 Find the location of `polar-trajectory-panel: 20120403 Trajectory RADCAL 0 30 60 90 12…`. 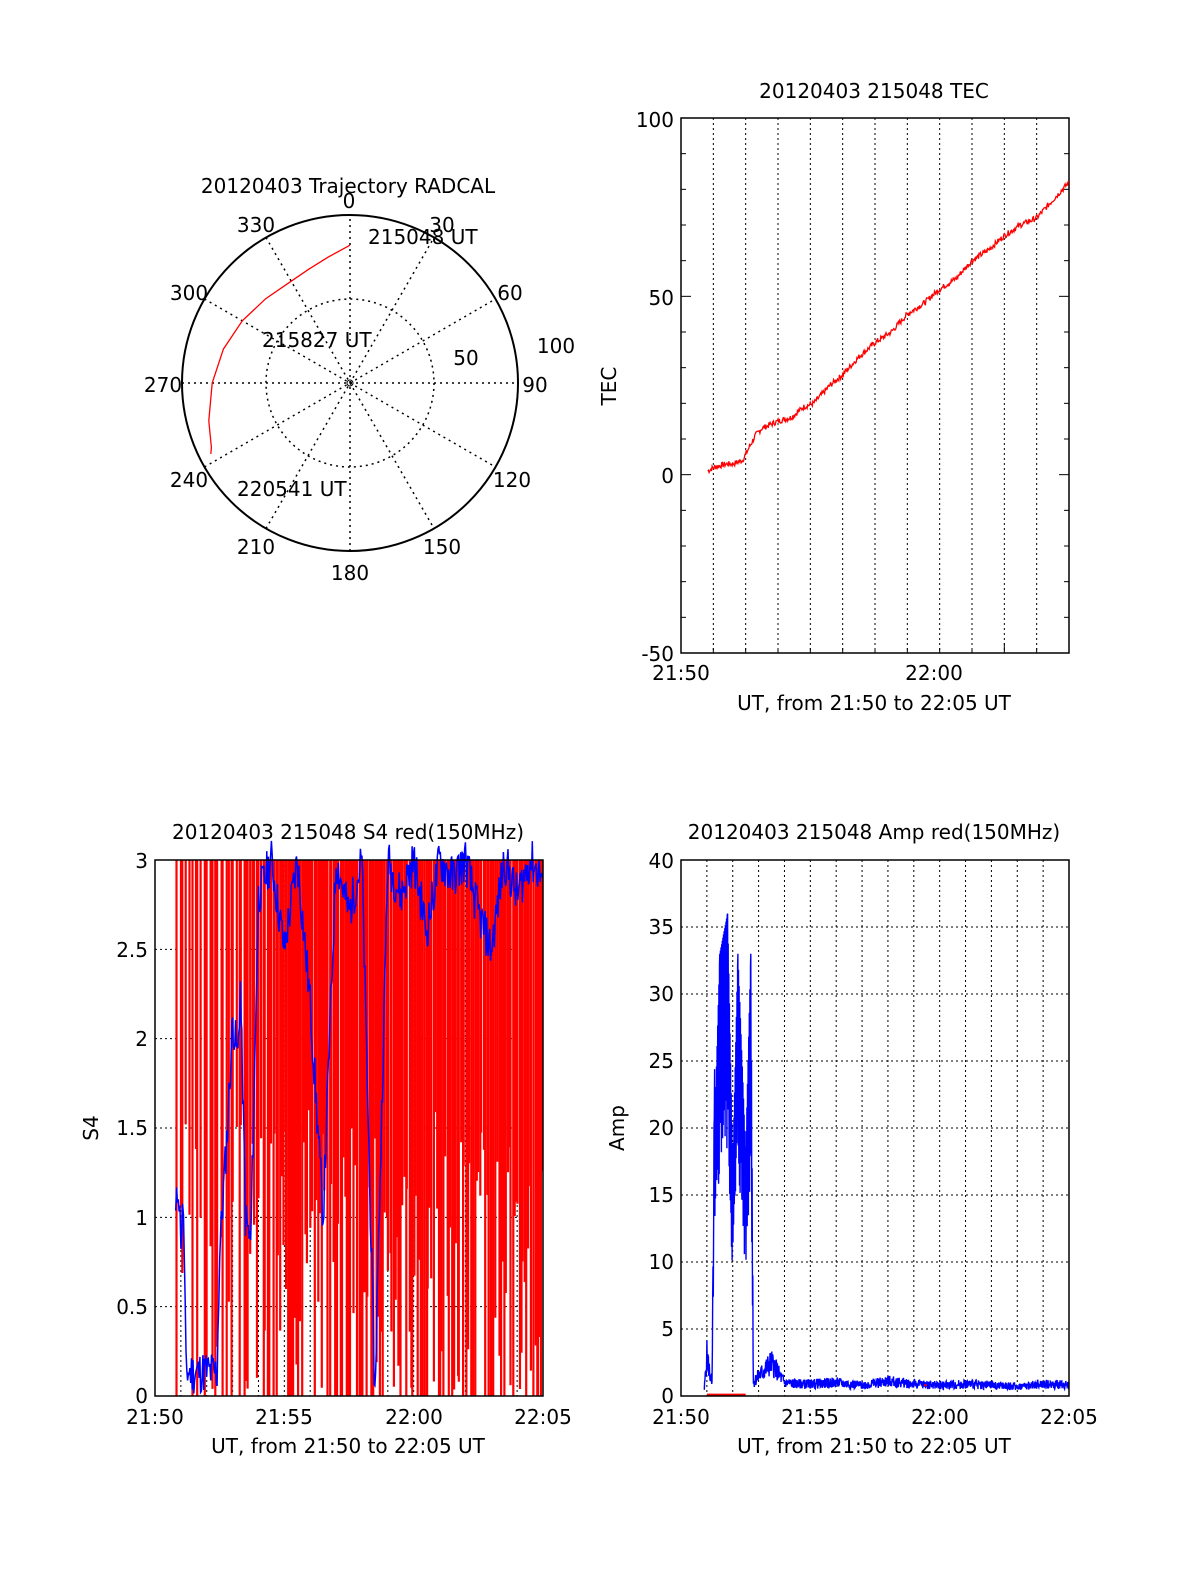

polar-trajectory-panel: 20120403 Trajectory RADCAL 0 30 60 90 12… is located at coordinates (359, 379).